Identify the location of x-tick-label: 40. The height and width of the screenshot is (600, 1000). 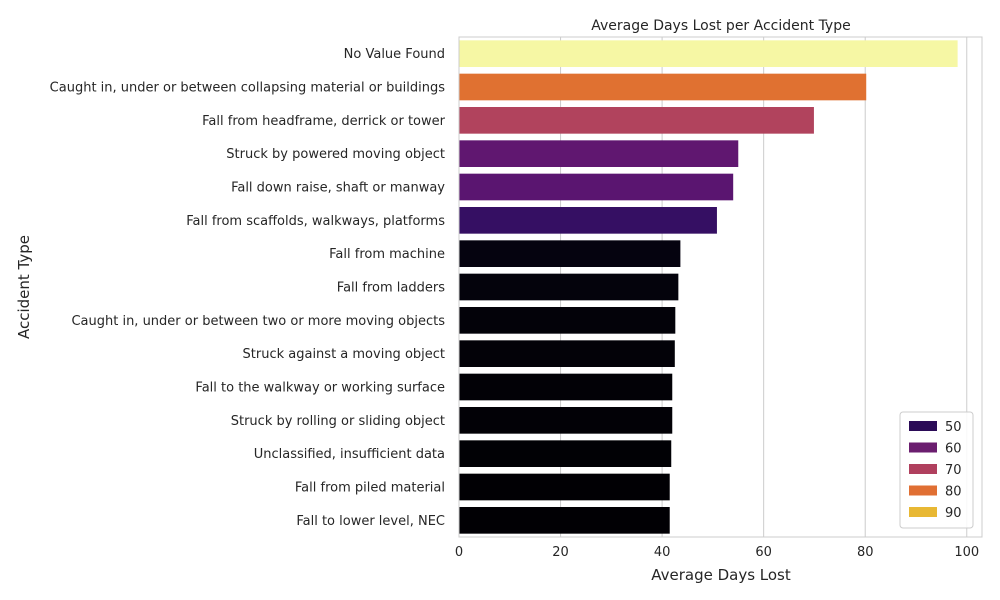
(662, 552).